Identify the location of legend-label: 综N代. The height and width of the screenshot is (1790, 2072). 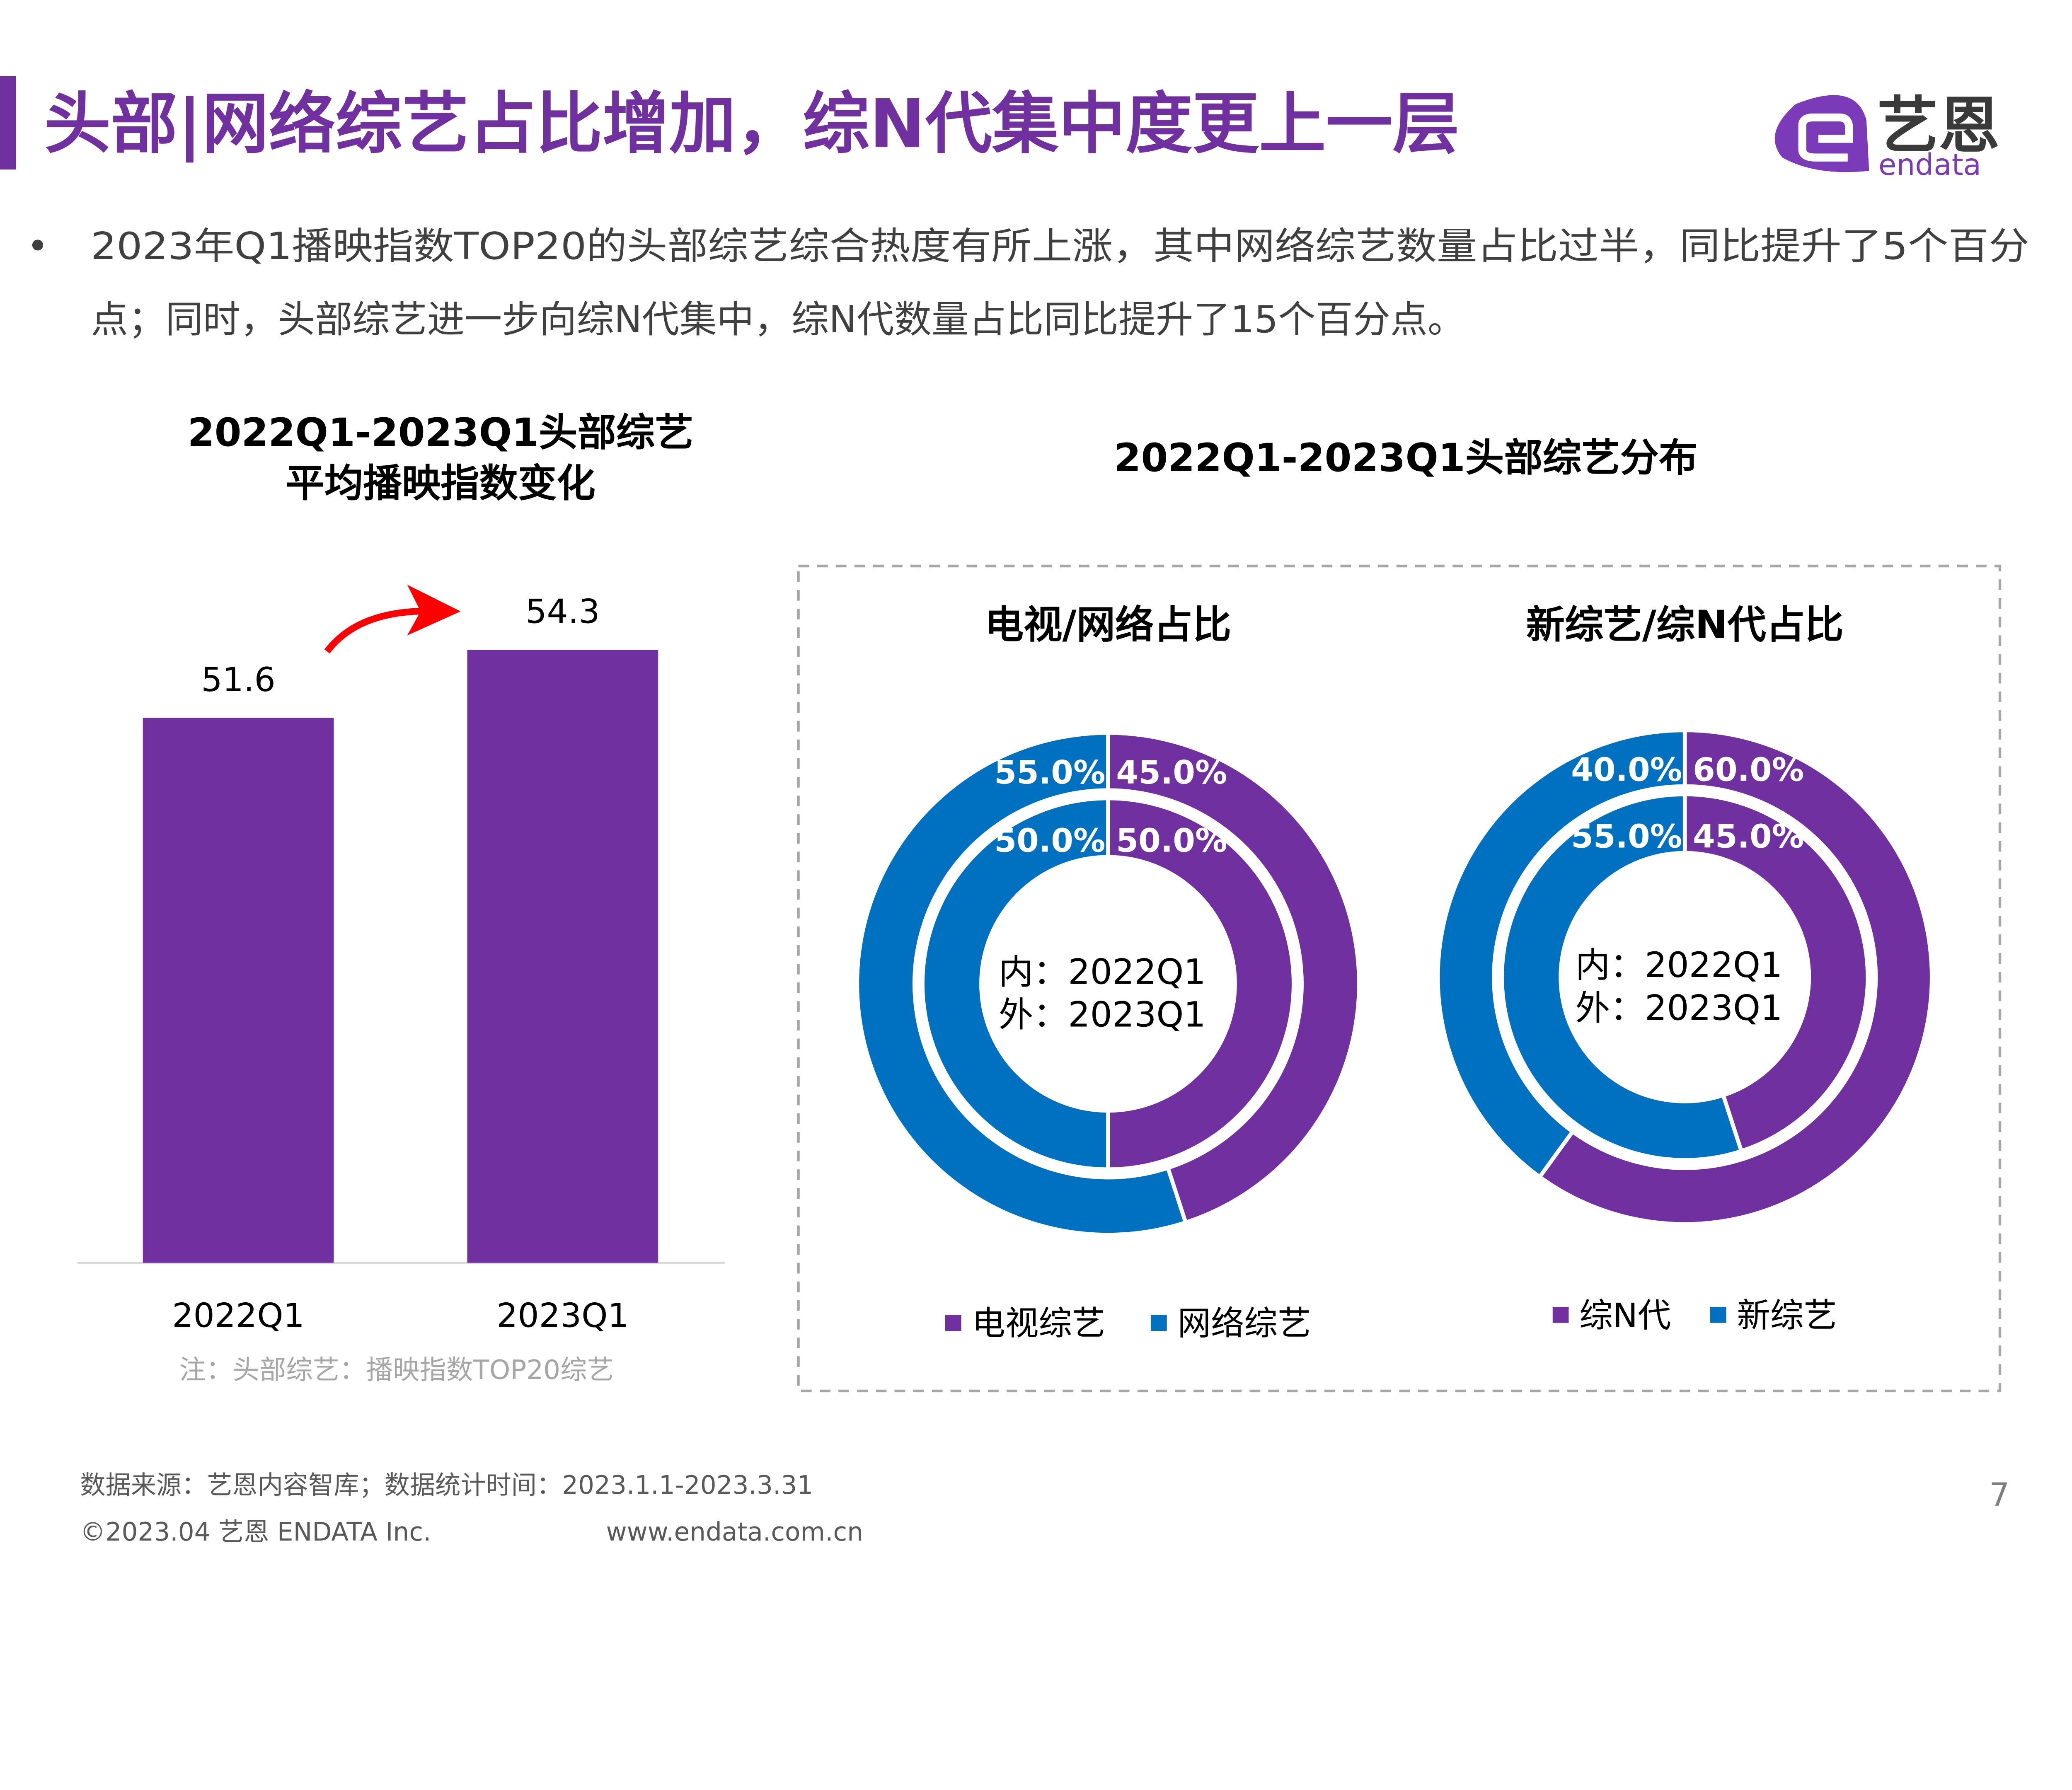
(1625, 1316).